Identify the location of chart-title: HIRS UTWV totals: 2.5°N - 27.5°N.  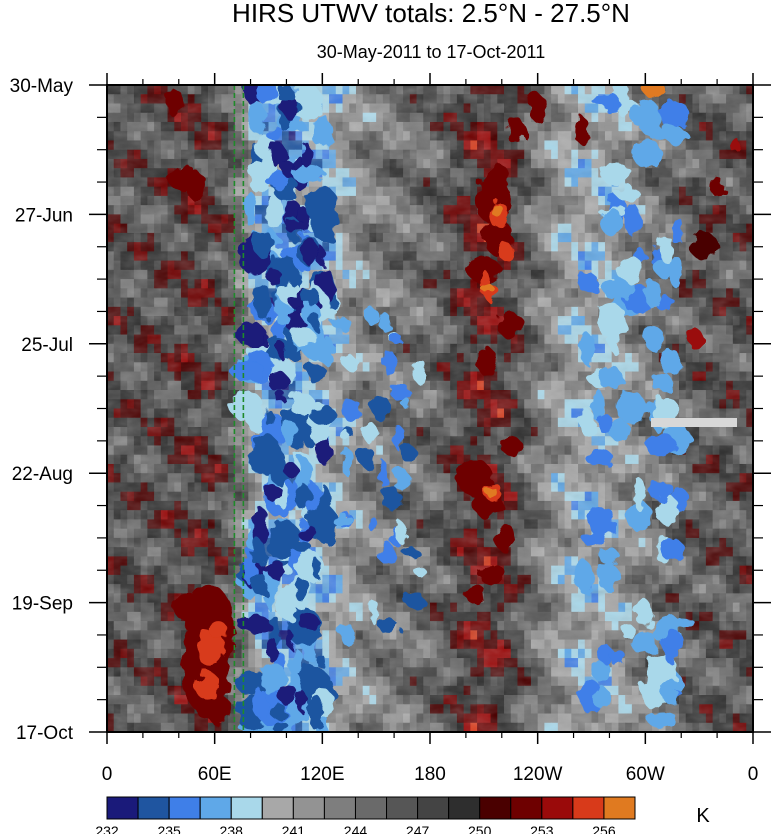
(431, 14).